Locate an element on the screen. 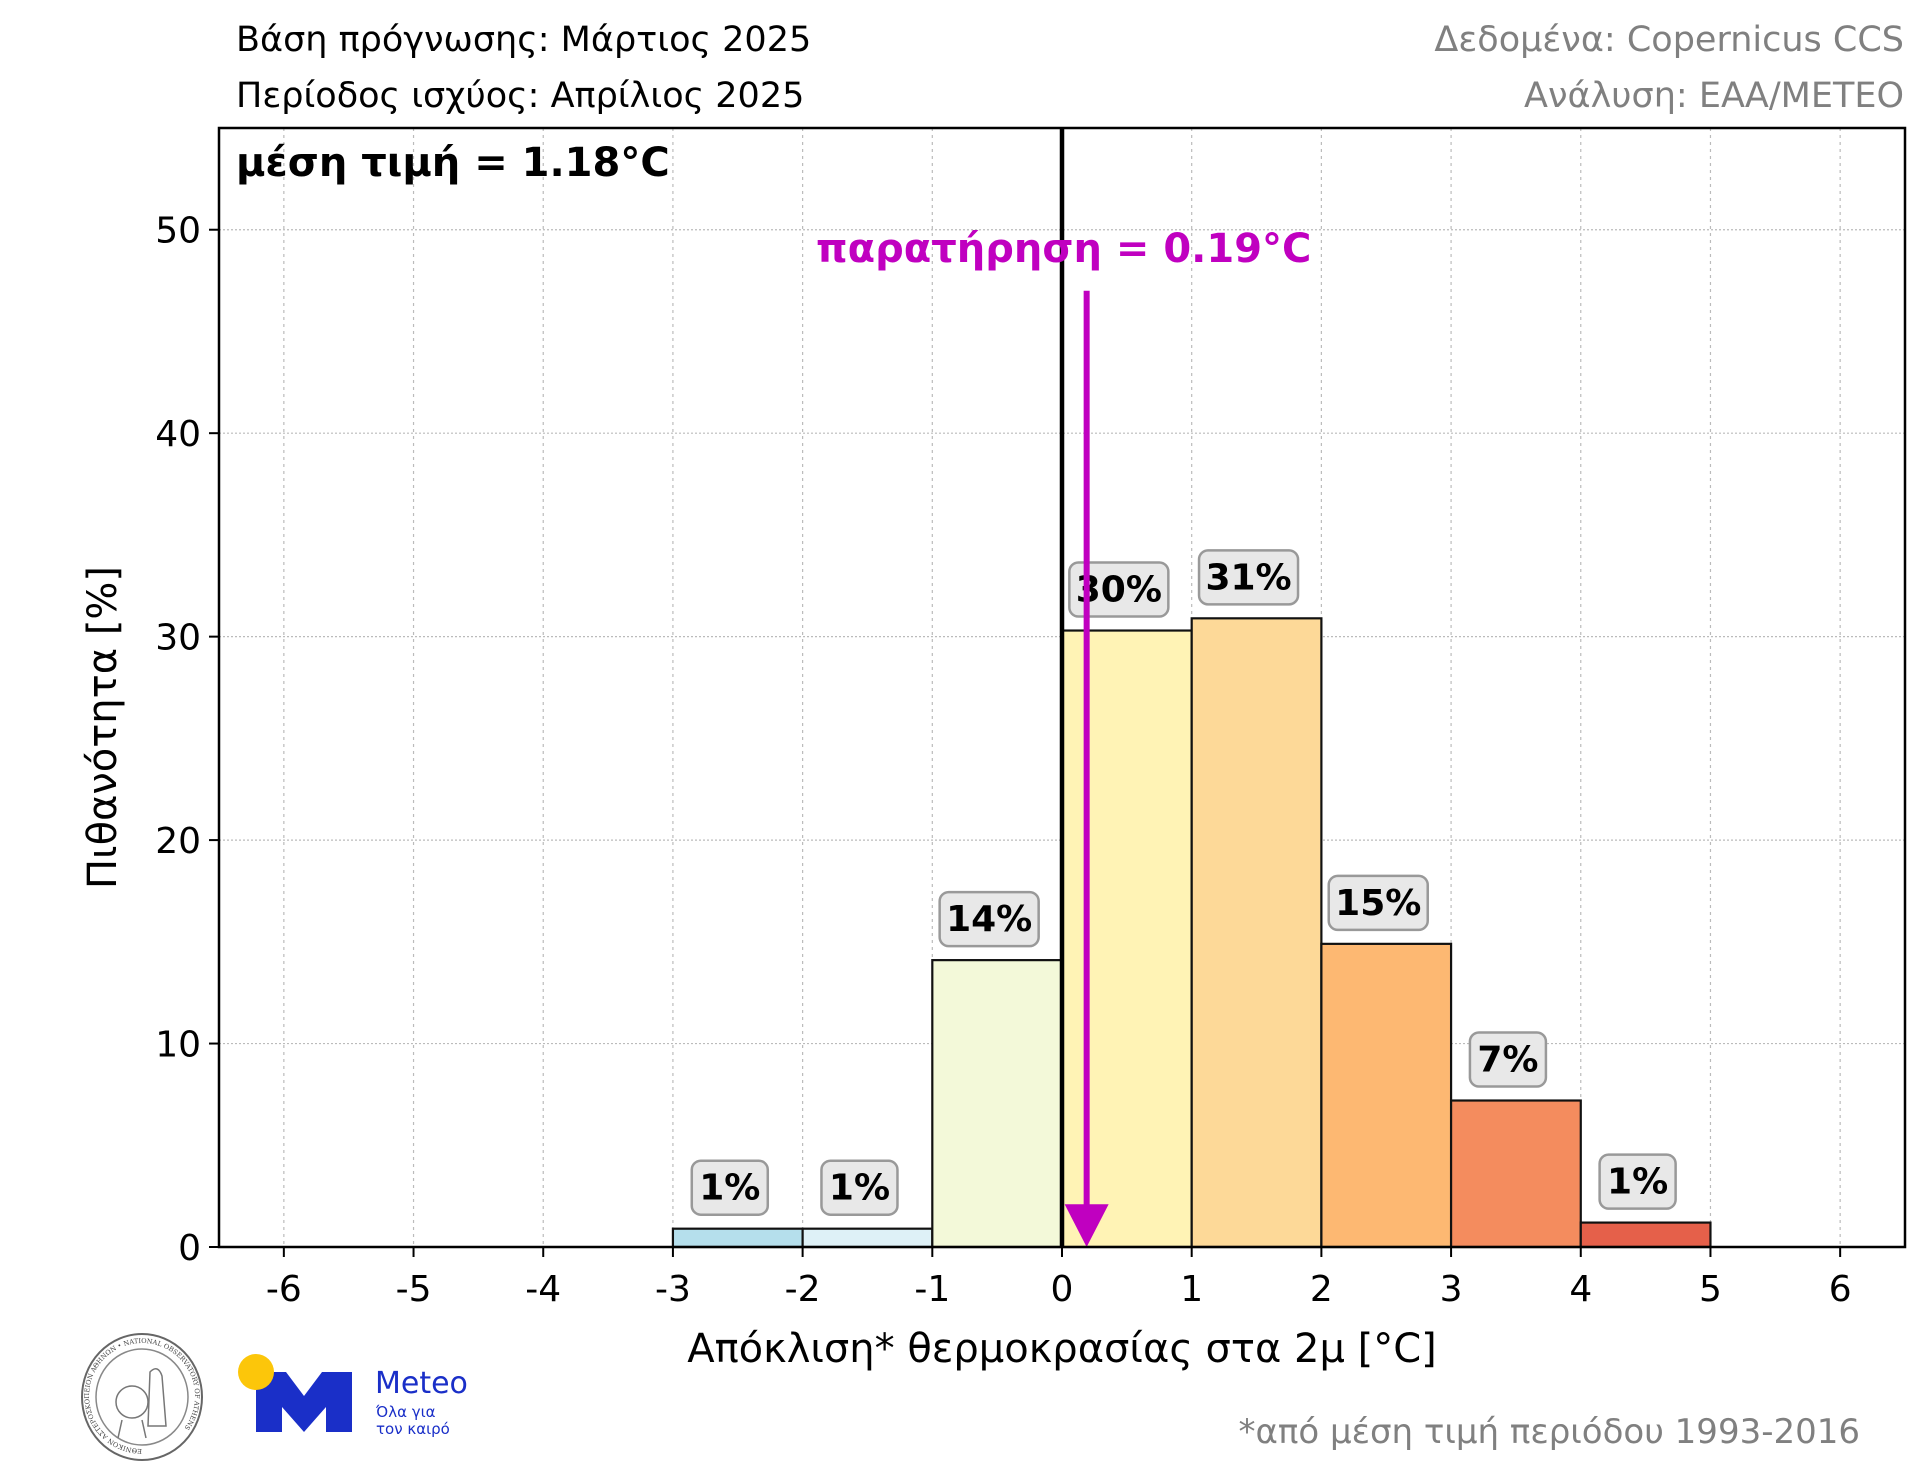 The width and height of the screenshot is (1920, 1470). data-source-text: Δεδομένα: Copernicus CCS is located at coordinates (1669, 40).